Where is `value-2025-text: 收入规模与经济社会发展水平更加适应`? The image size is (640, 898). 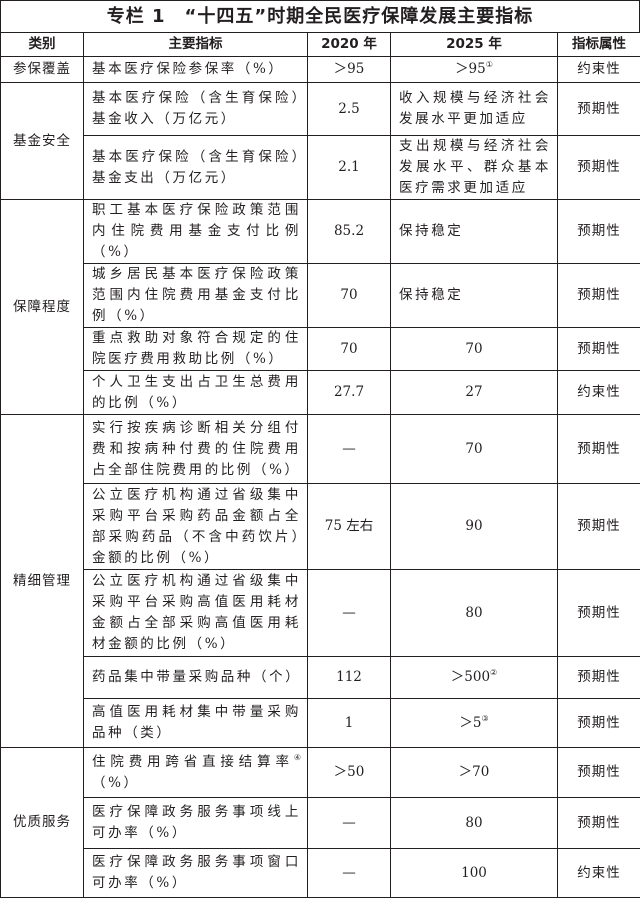 value-2025-text: 收入规模与经济社会发展水平更加适应 is located at coordinates (475, 108).